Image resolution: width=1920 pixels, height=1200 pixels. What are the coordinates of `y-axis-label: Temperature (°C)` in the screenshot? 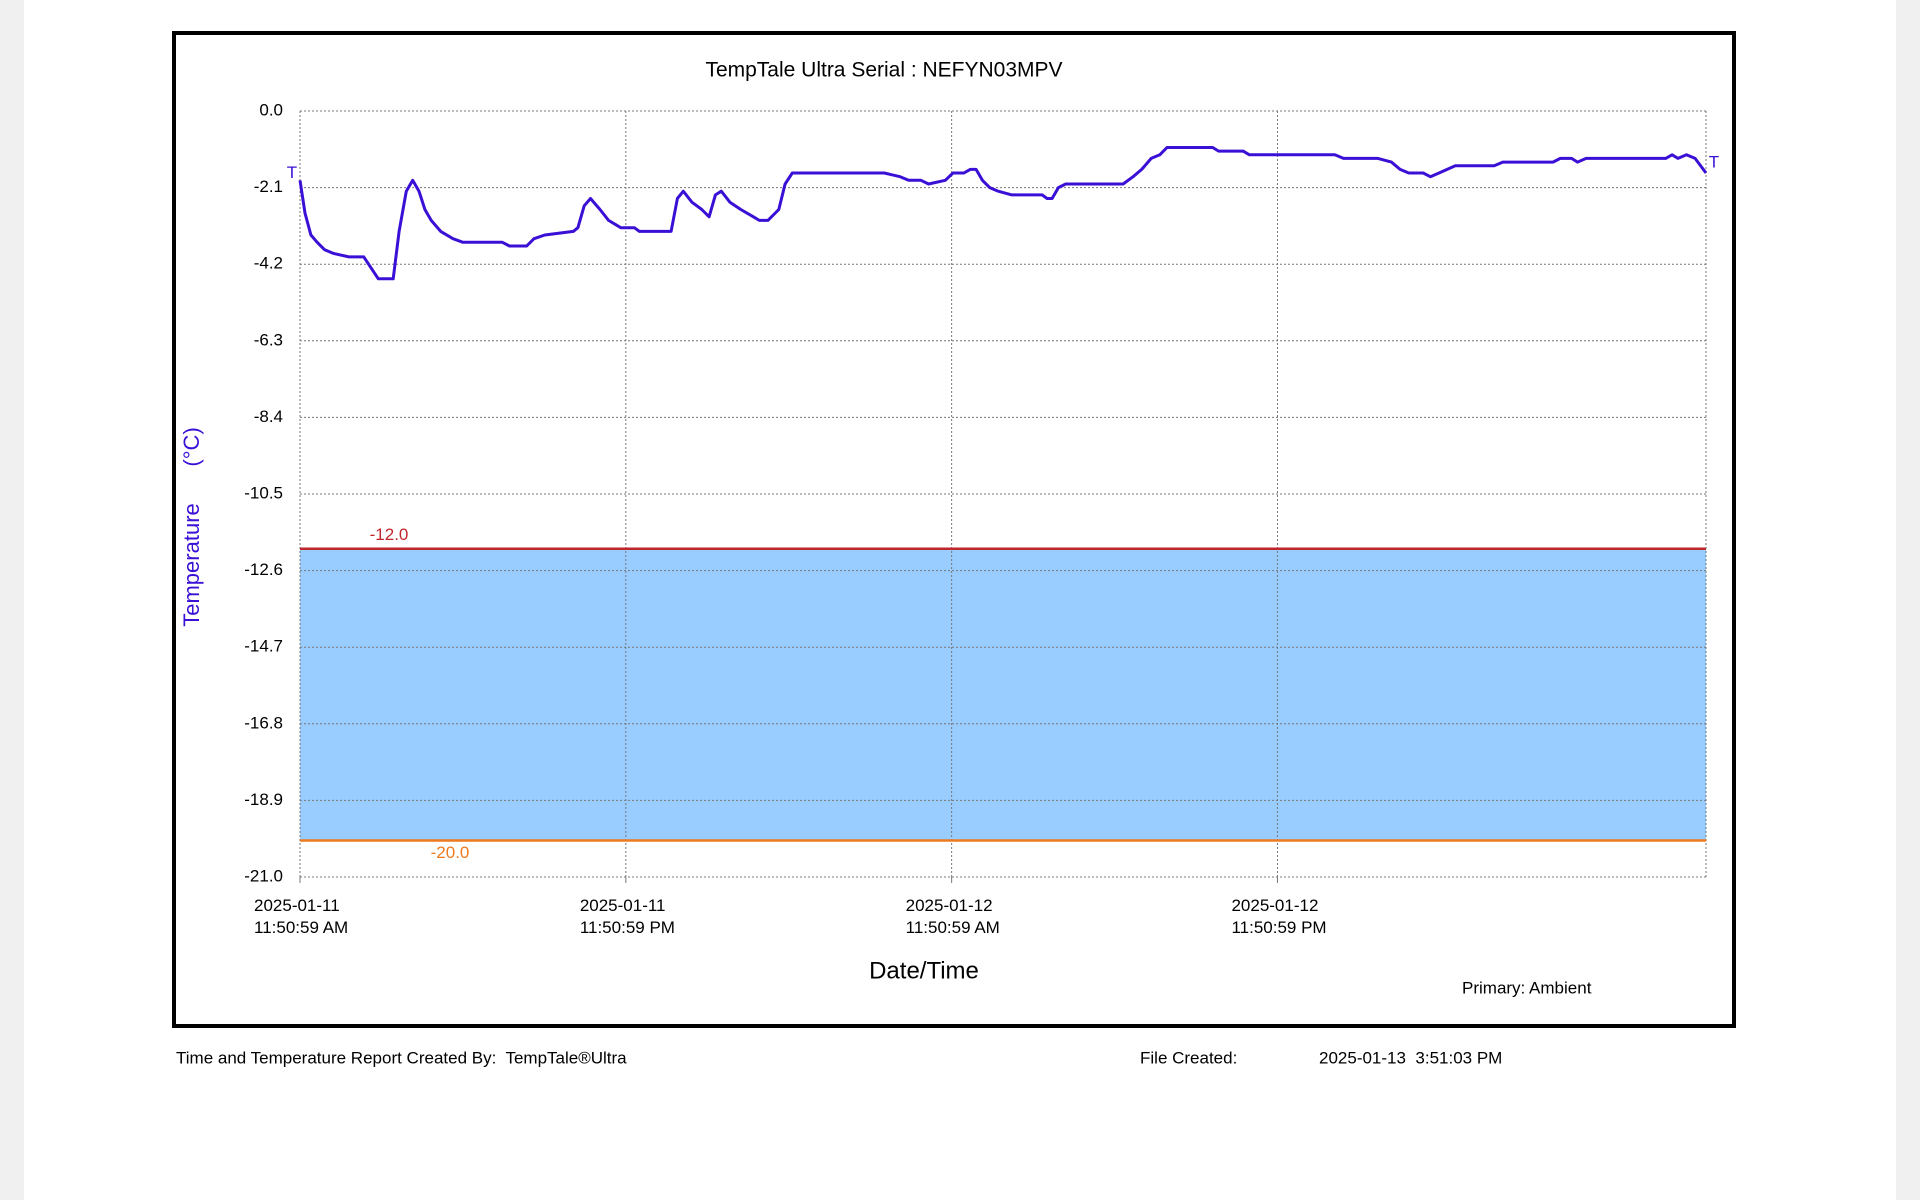 It's located at (191, 527).